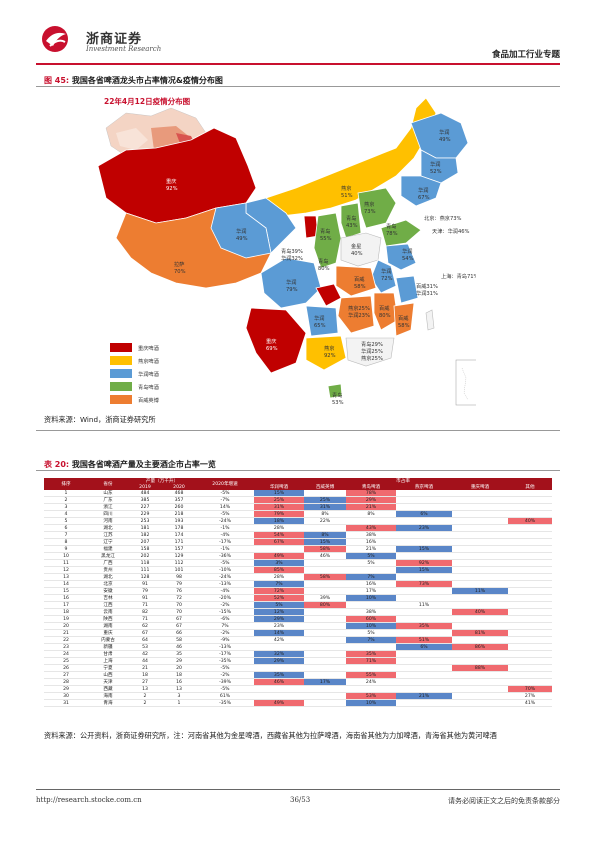  I want to click on table-cell: 天津, so click(108, 682).